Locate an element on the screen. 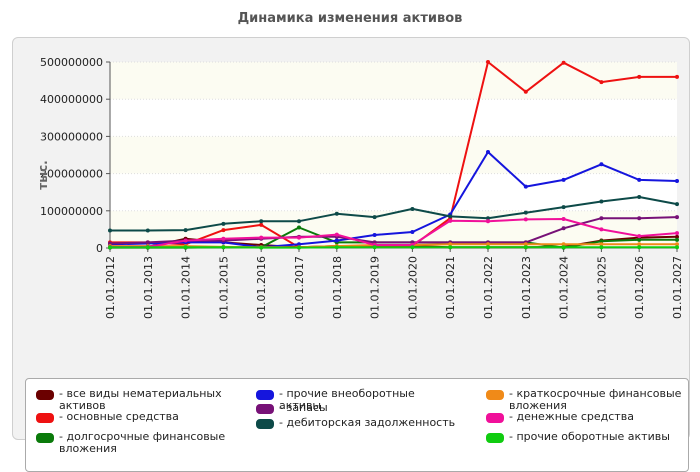 This screenshot has height=472, width=700. x-tick-label: 01.01.2013 is located at coordinates (148, 287).